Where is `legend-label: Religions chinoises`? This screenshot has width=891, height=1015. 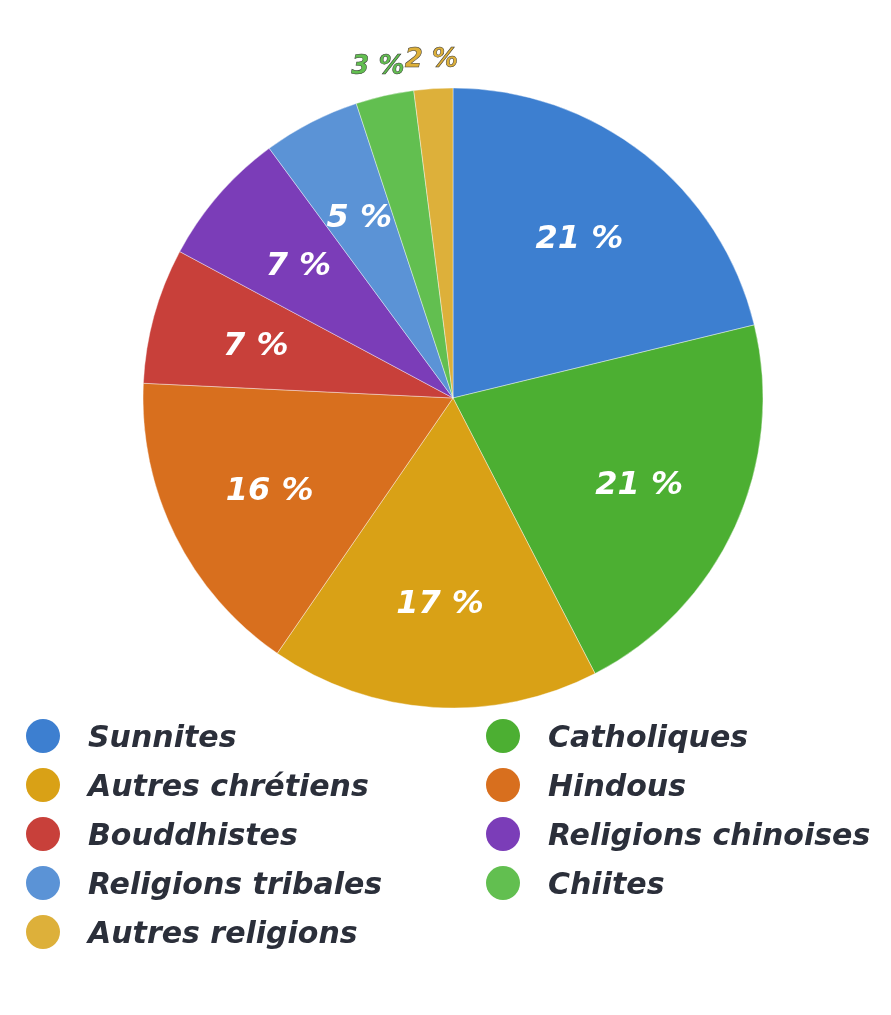
legend-label: Religions chinoises is located at coordinates (709, 834).